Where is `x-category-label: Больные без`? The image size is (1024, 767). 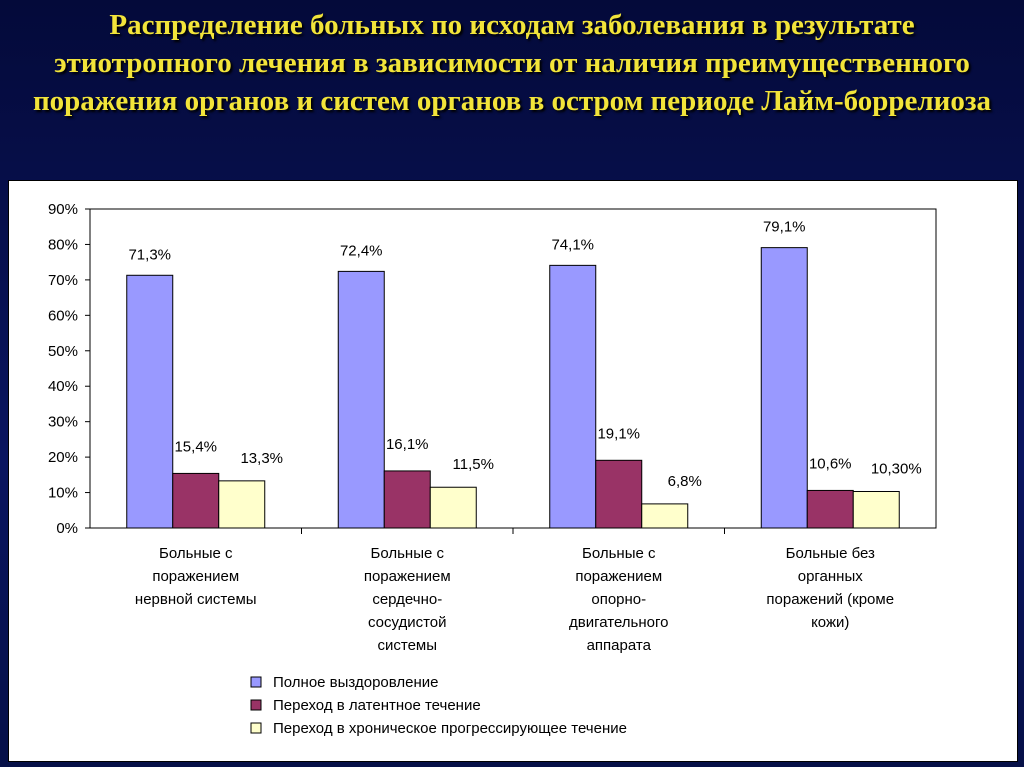
x-category-label: Больные без is located at coordinates (830, 553).